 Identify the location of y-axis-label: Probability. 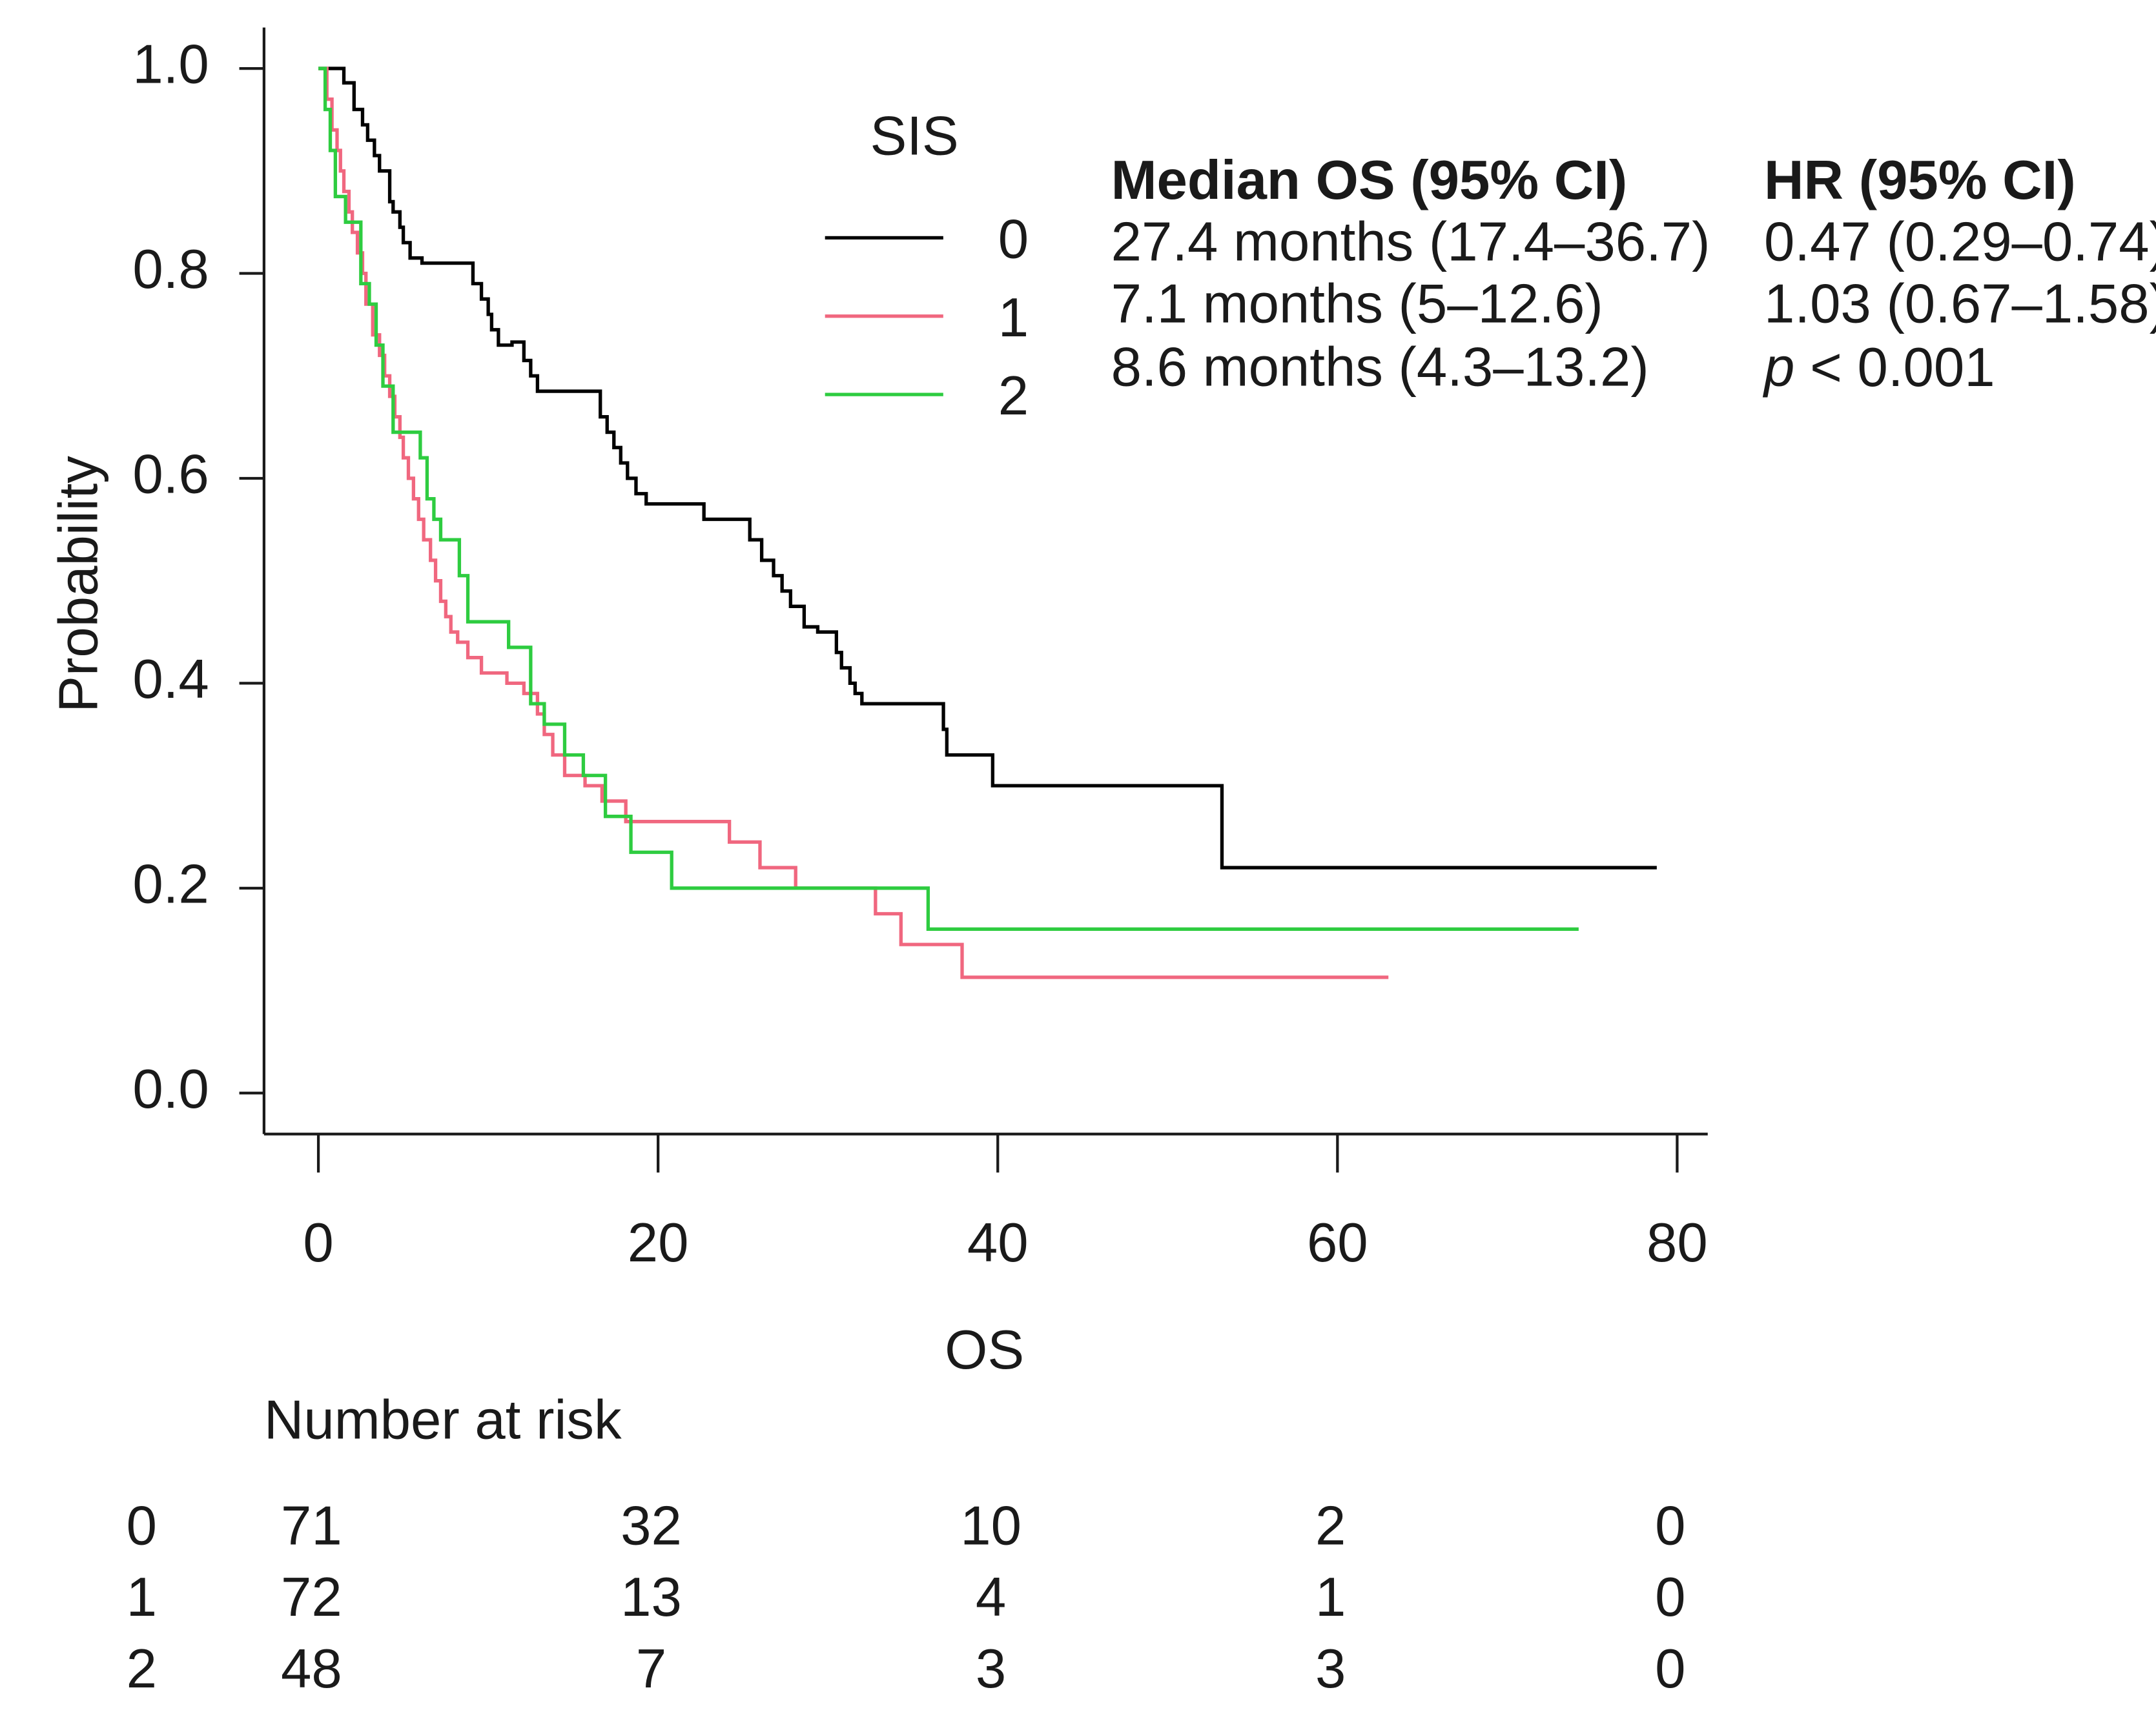
(78, 584).